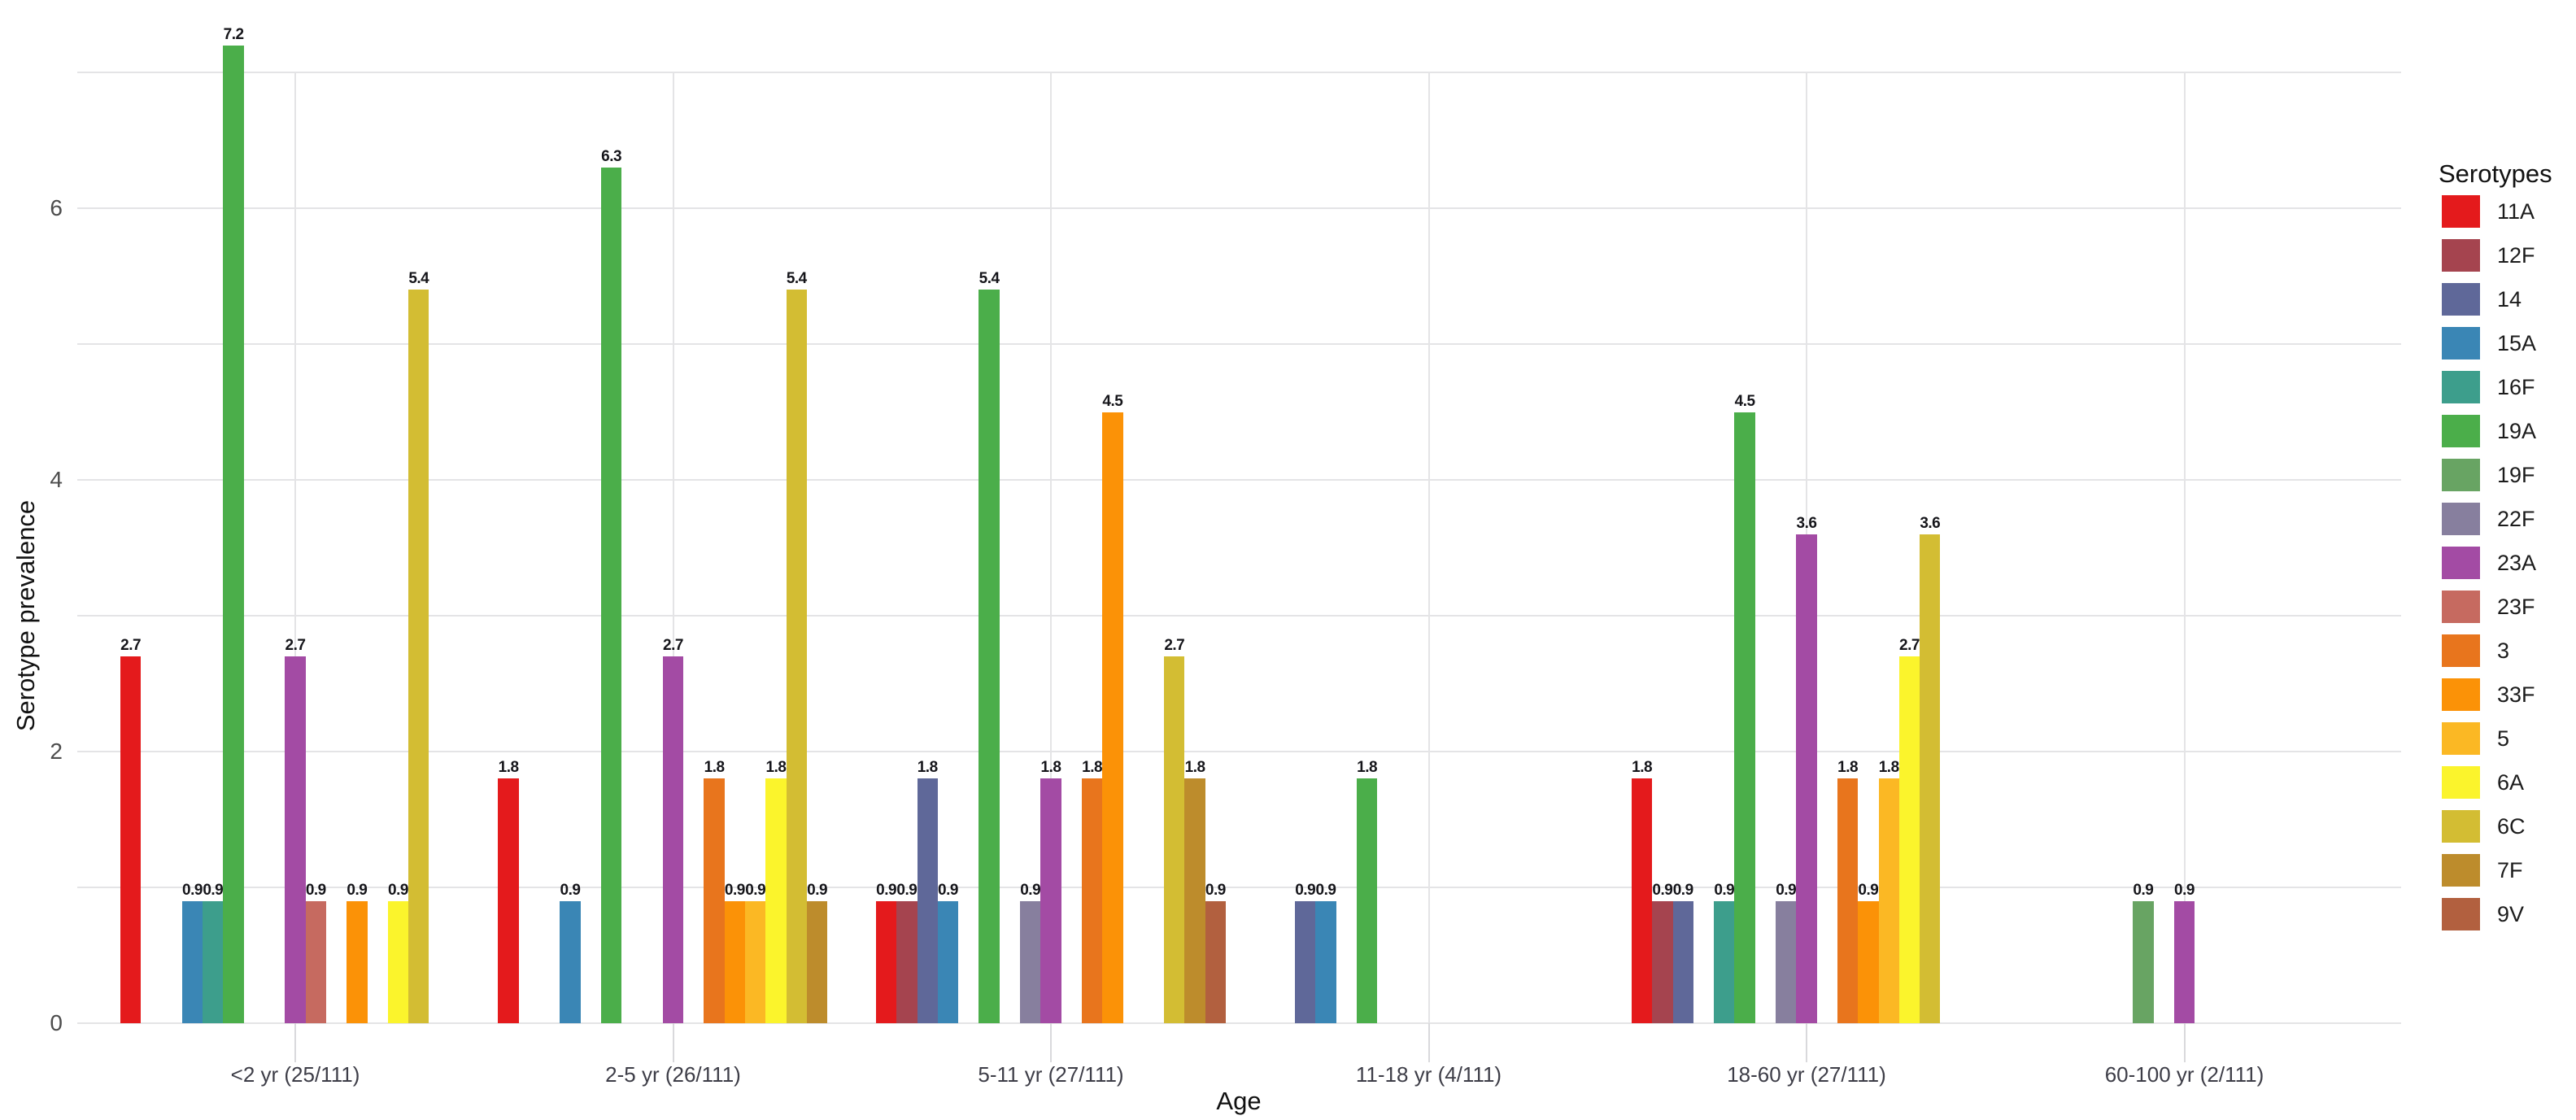 Image resolution: width=2576 pixels, height=1120 pixels. I want to click on bar-value-label: 3.6, so click(1930, 523).